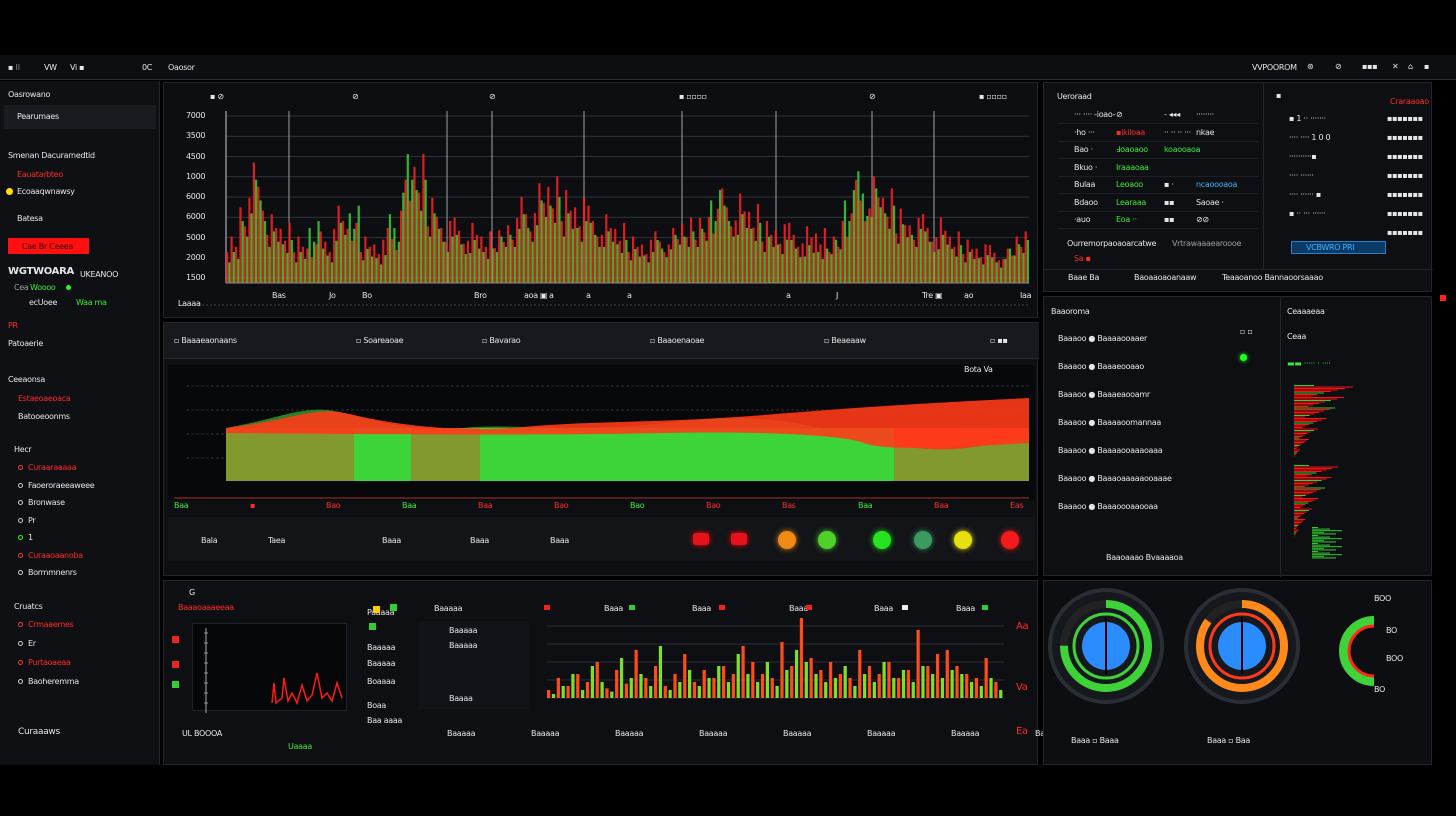  What do you see at coordinates (1395, 66) in the screenshot?
I see `close-icon: ✕` at bounding box center [1395, 66].